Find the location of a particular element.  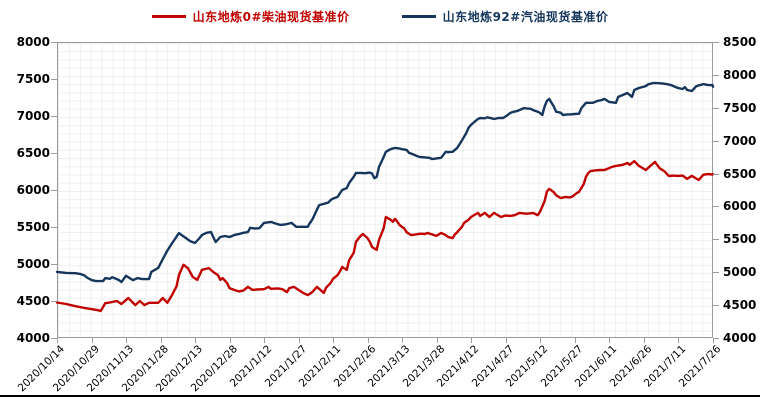

y-axis-right-label: 5500 is located at coordinates (740, 239).